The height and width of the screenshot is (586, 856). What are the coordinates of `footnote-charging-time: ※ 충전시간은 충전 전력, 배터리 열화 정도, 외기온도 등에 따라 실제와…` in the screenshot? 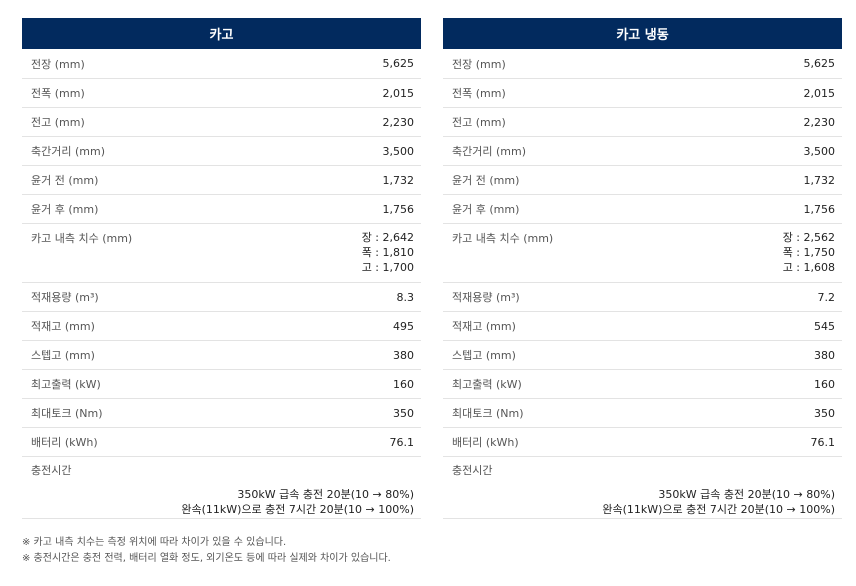 It's located at (206, 558).